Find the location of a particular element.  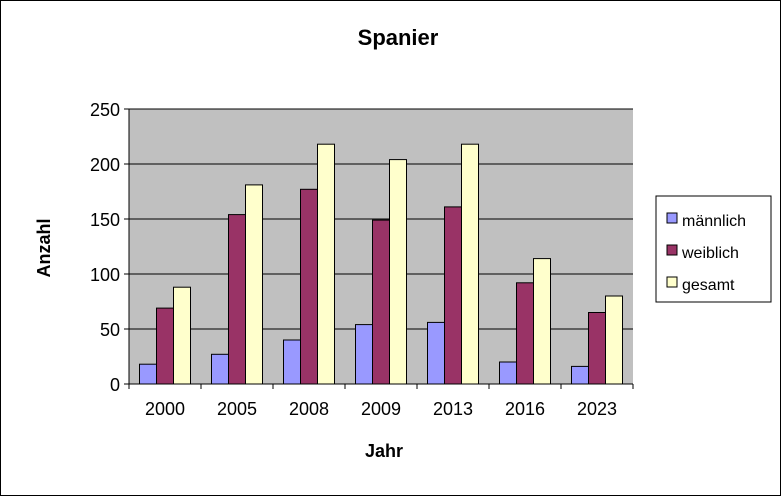

x-tick-label: 2008 is located at coordinates (309, 409).